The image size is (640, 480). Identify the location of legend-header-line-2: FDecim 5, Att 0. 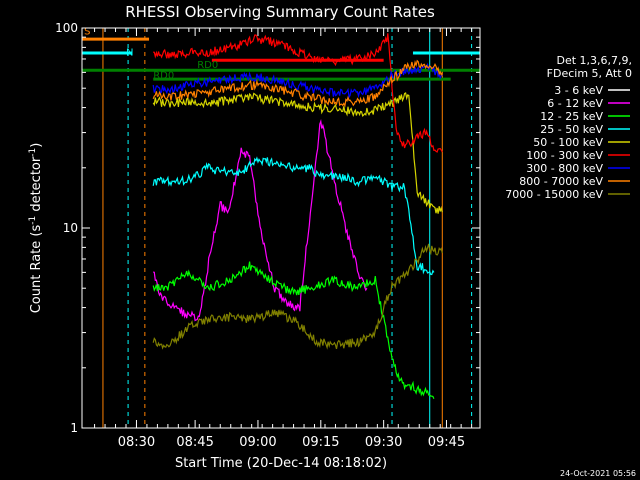
(589, 73).